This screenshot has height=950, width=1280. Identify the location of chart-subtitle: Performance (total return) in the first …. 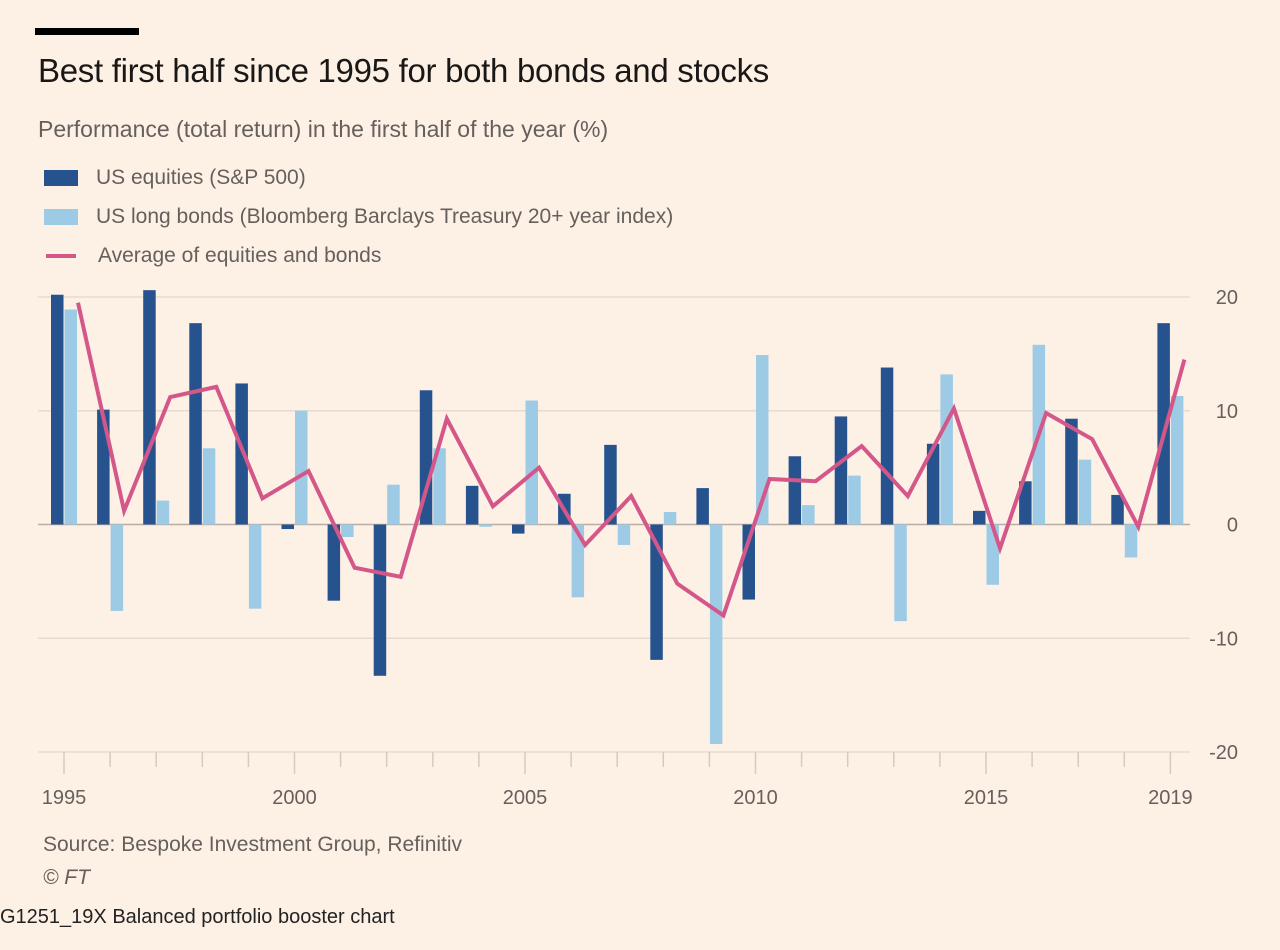
(323, 129).